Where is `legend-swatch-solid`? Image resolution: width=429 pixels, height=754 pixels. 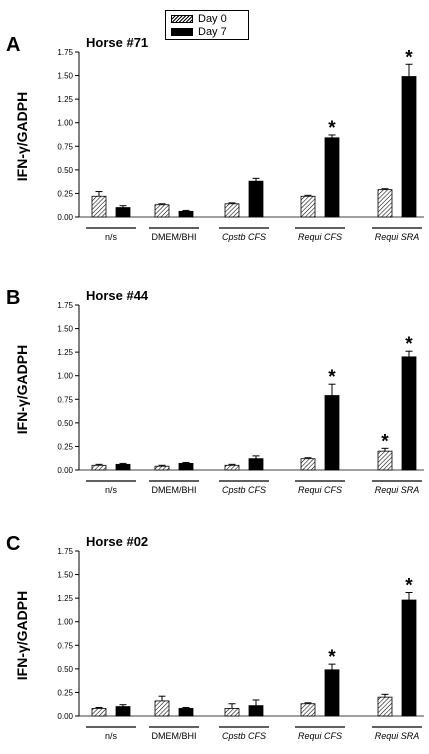 legend-swatch-solid is located at coordinates (182, 32).